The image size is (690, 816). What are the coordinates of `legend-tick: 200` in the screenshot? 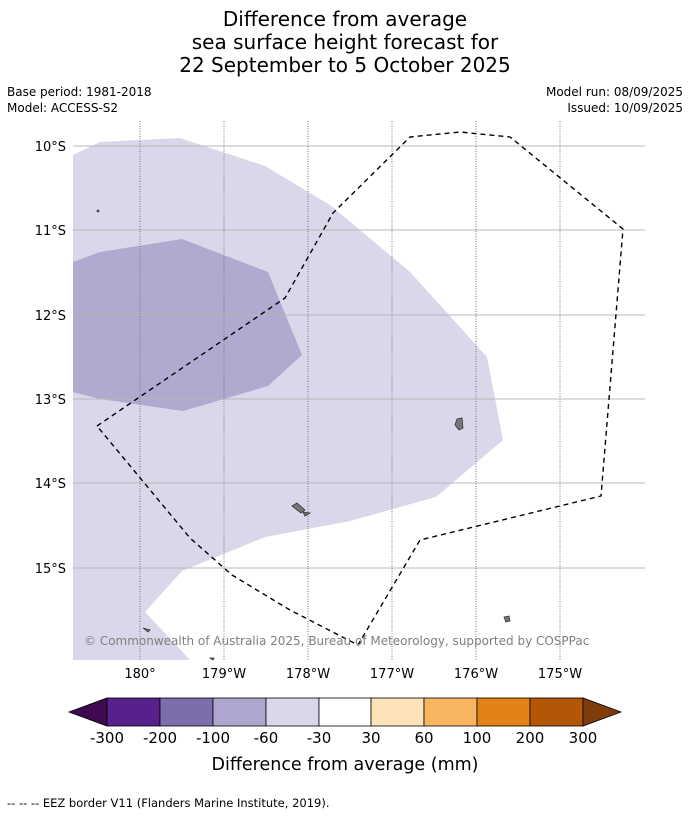 It's located at (530, 738).